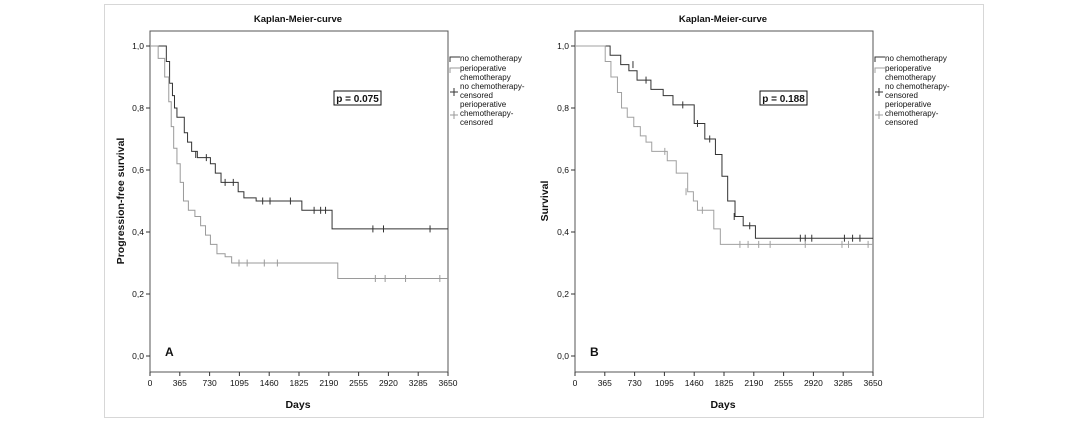 The height and width of the screenshot is (423, 1090). Describe the element at coordinates (879, 70) in the screenshot. I see `legend-swatch-periop-b` at that location.